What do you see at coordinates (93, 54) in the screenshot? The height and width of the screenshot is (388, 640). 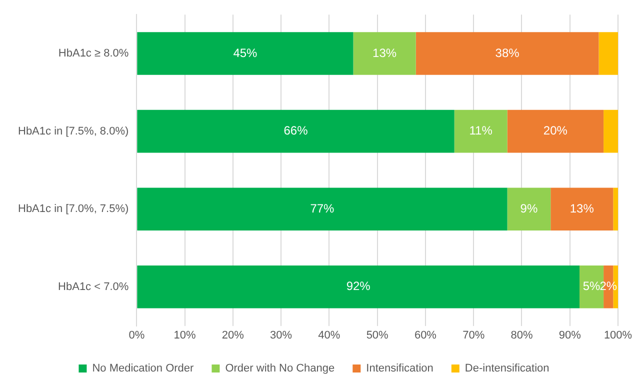 I see `y-tick-label: HbA1c ≥ 8.0%` at bounding box center [93, 54].